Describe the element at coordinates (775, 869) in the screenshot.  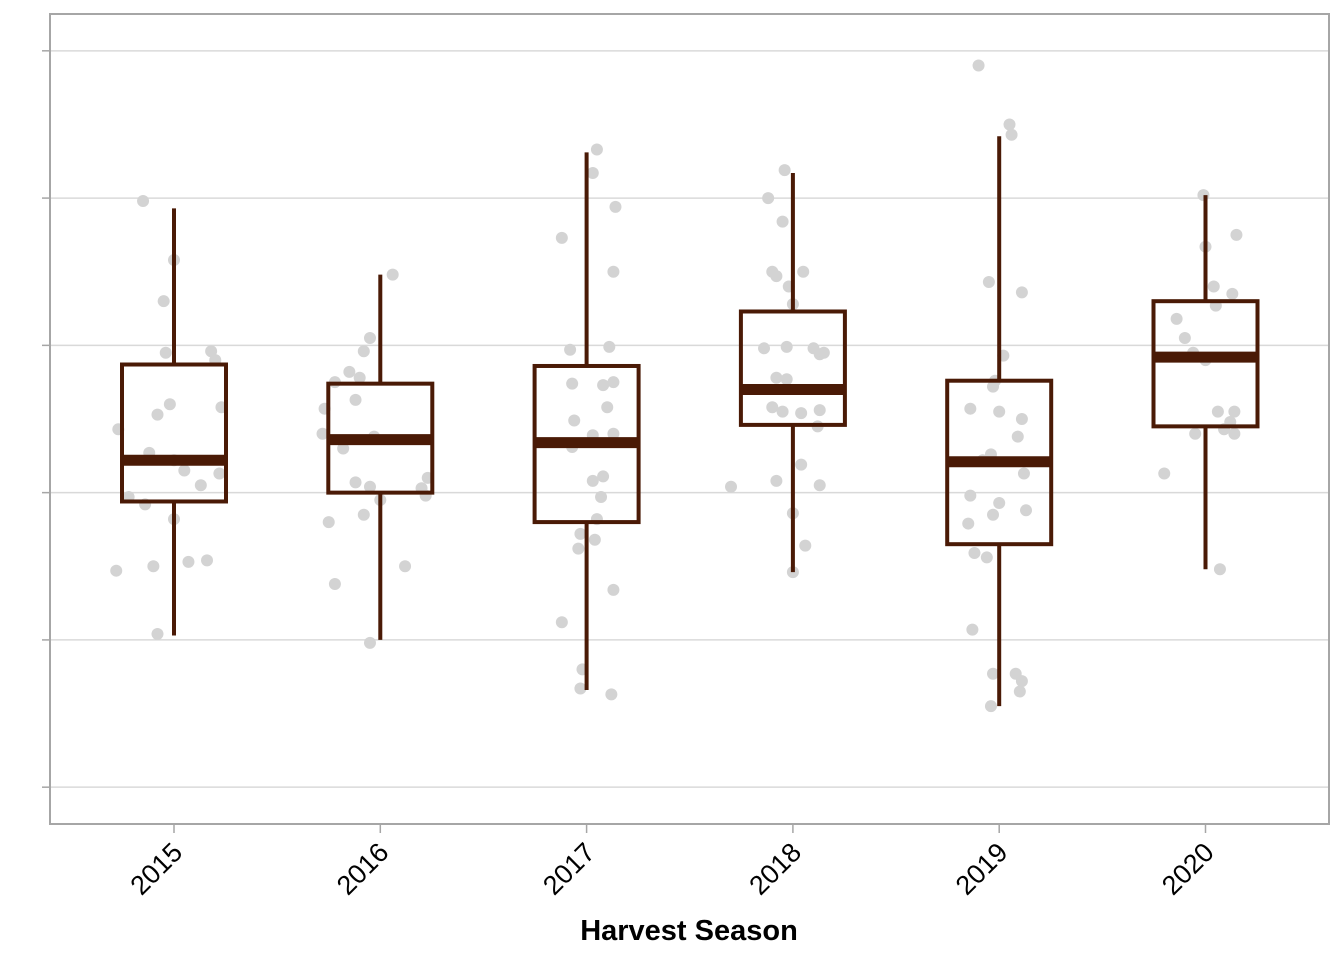
I see `x-tick-label: 2018` at that location.